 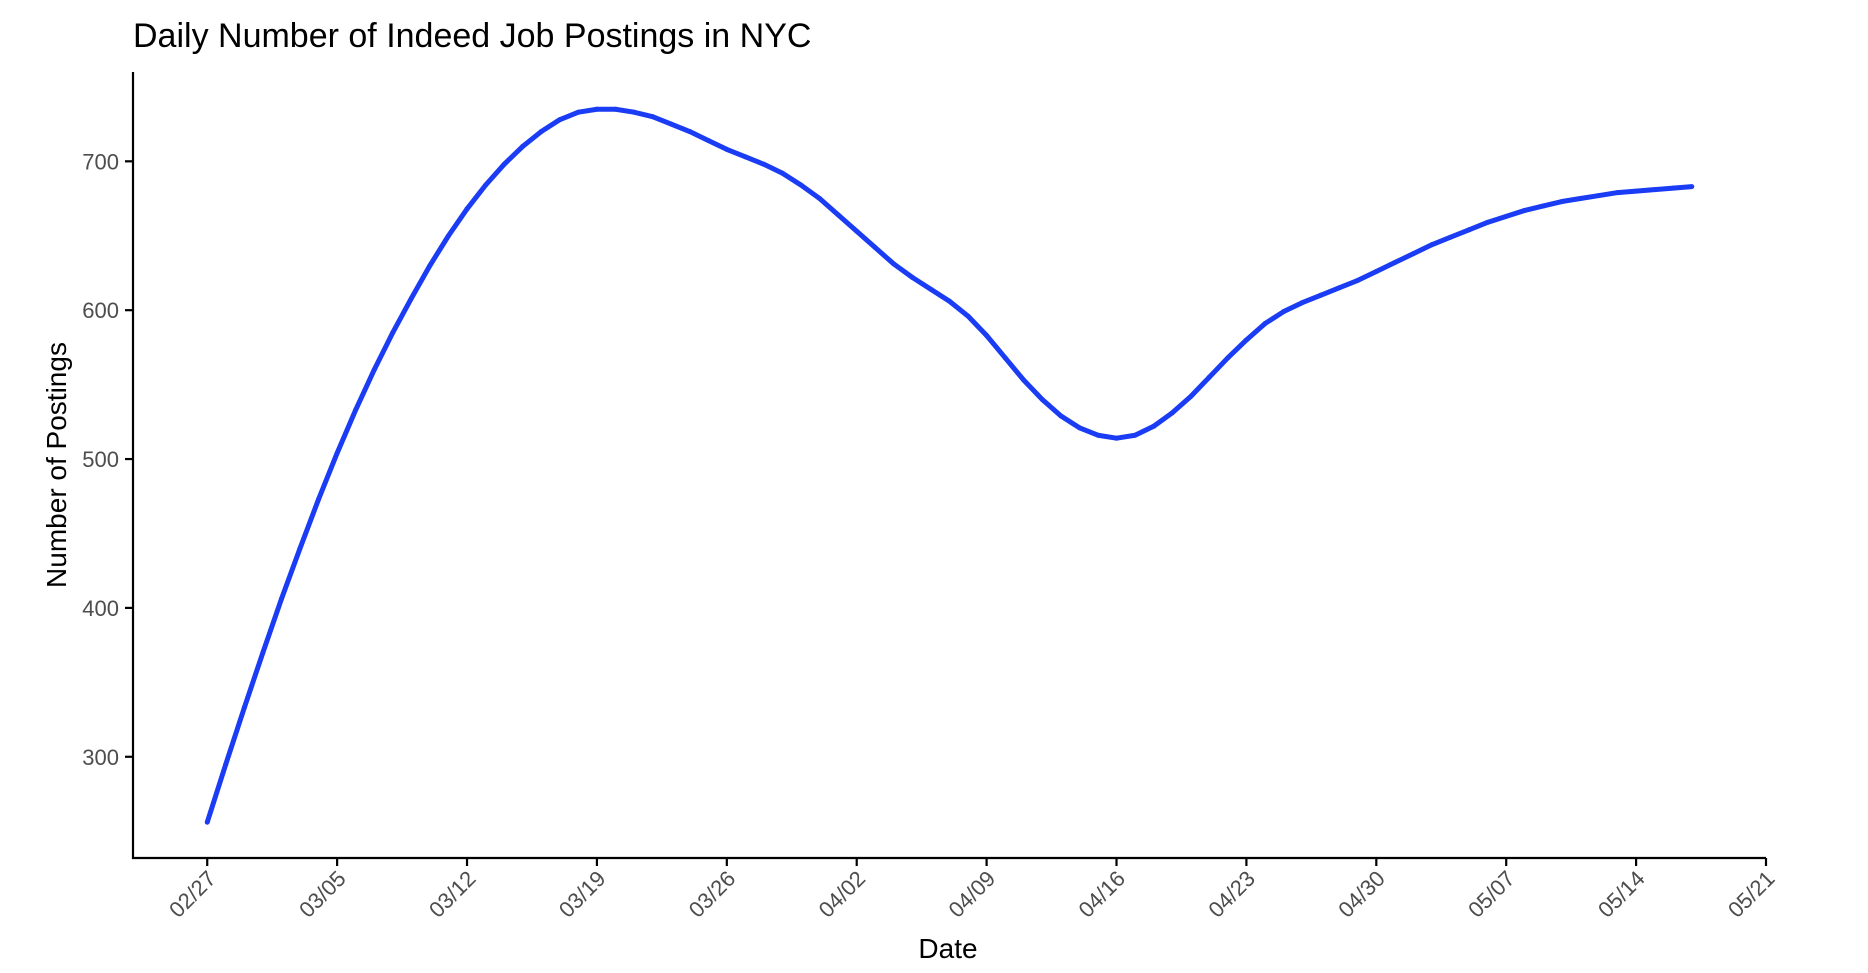 What do you see at coordinates (100, 459) in the screenshot?
I see `y-tick-label: 500` at bounding box center [100, 459].